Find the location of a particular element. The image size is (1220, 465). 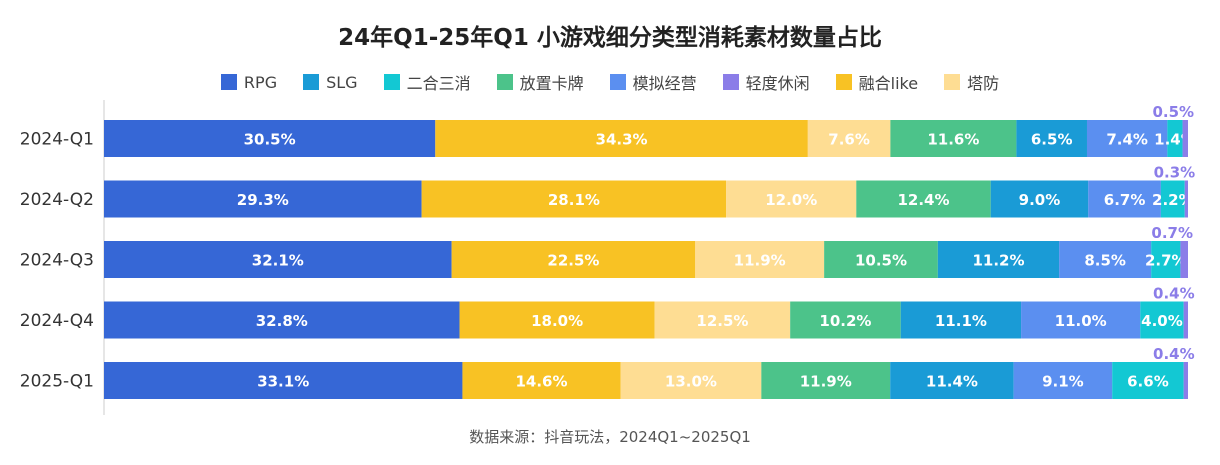

legend-label: 融合like is located at coordinates (888, 83).